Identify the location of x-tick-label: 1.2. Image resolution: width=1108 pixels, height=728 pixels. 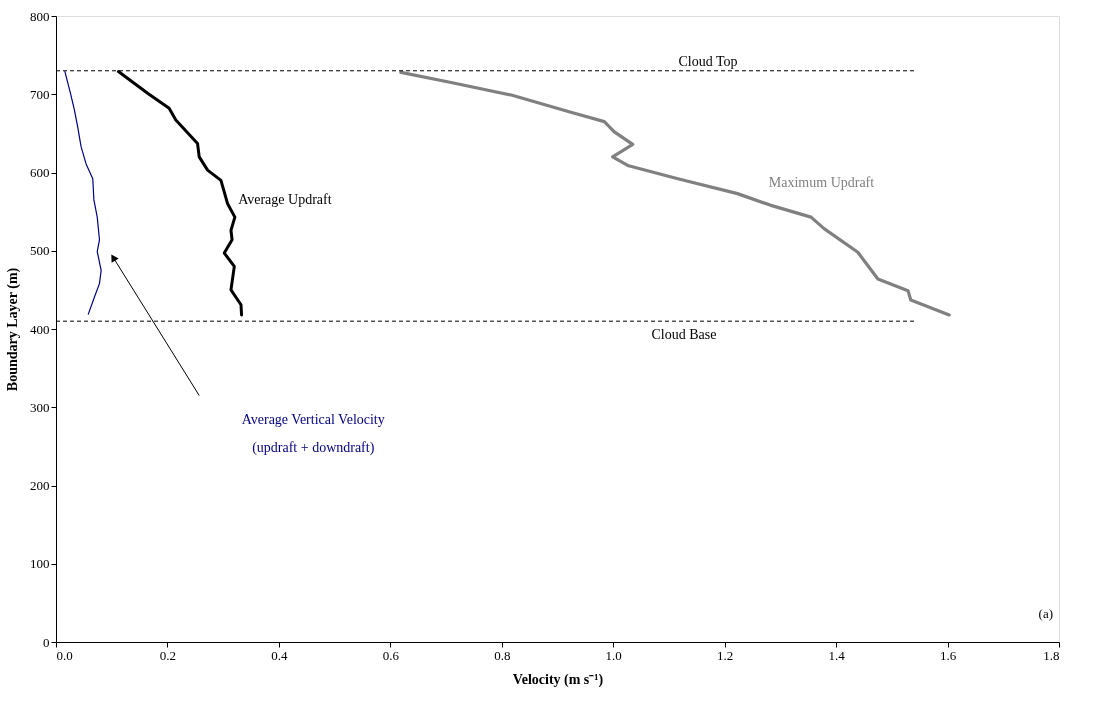
(725, 655).